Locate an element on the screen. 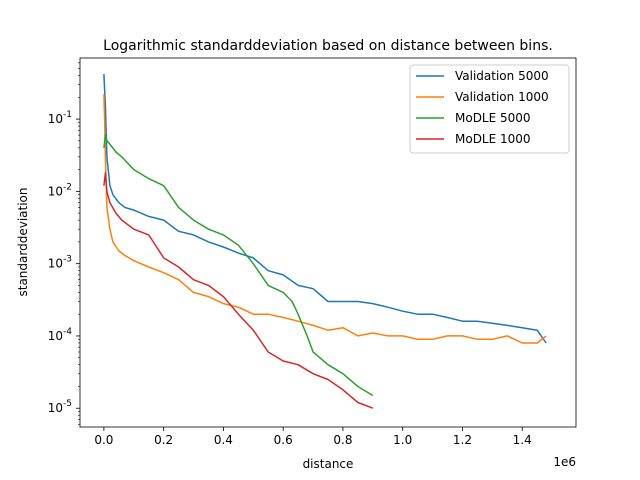 The height and width of the screenshot is (480, 640). x-tick-label: 1.0 is located at coordinates (402, 440).